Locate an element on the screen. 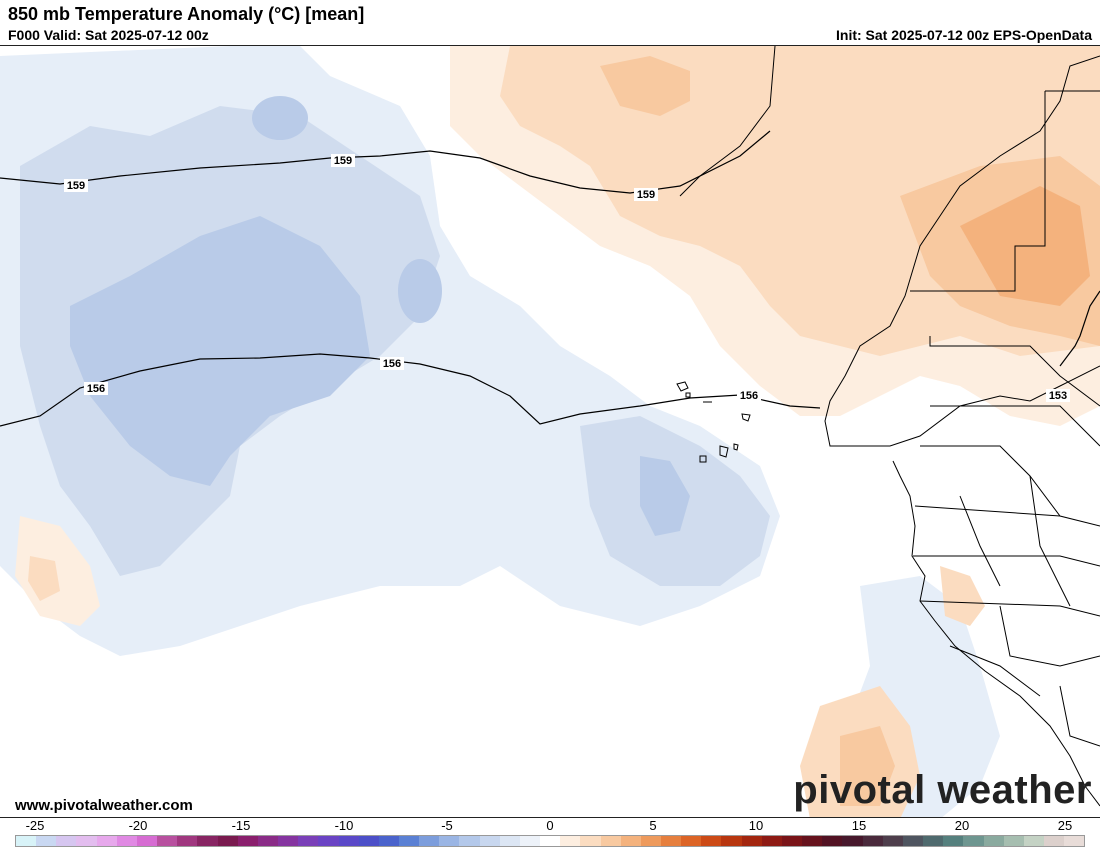 The height and width of the screenshot is (850, 1100). colorbar-tick-label: -10 is located at coordinates (344, 825).